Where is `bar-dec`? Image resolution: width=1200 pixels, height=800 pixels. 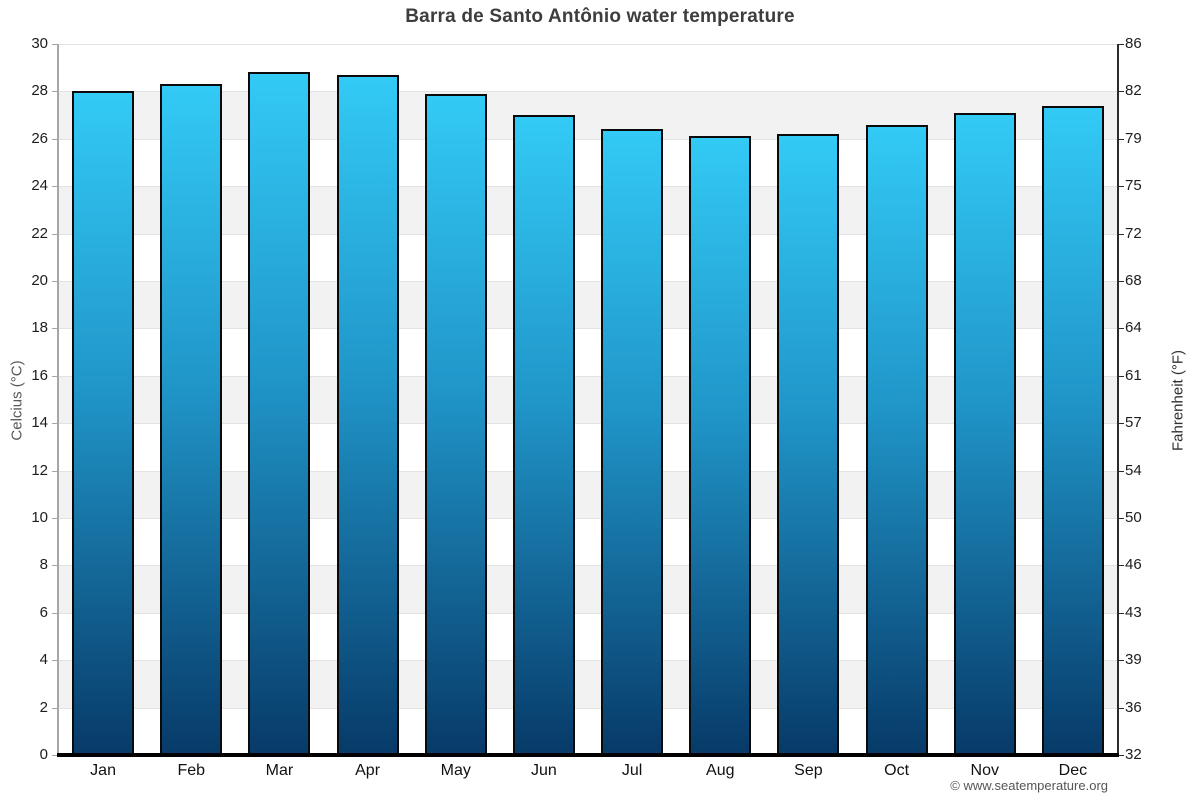 bar-dec is located at coordinates (1072, 430).